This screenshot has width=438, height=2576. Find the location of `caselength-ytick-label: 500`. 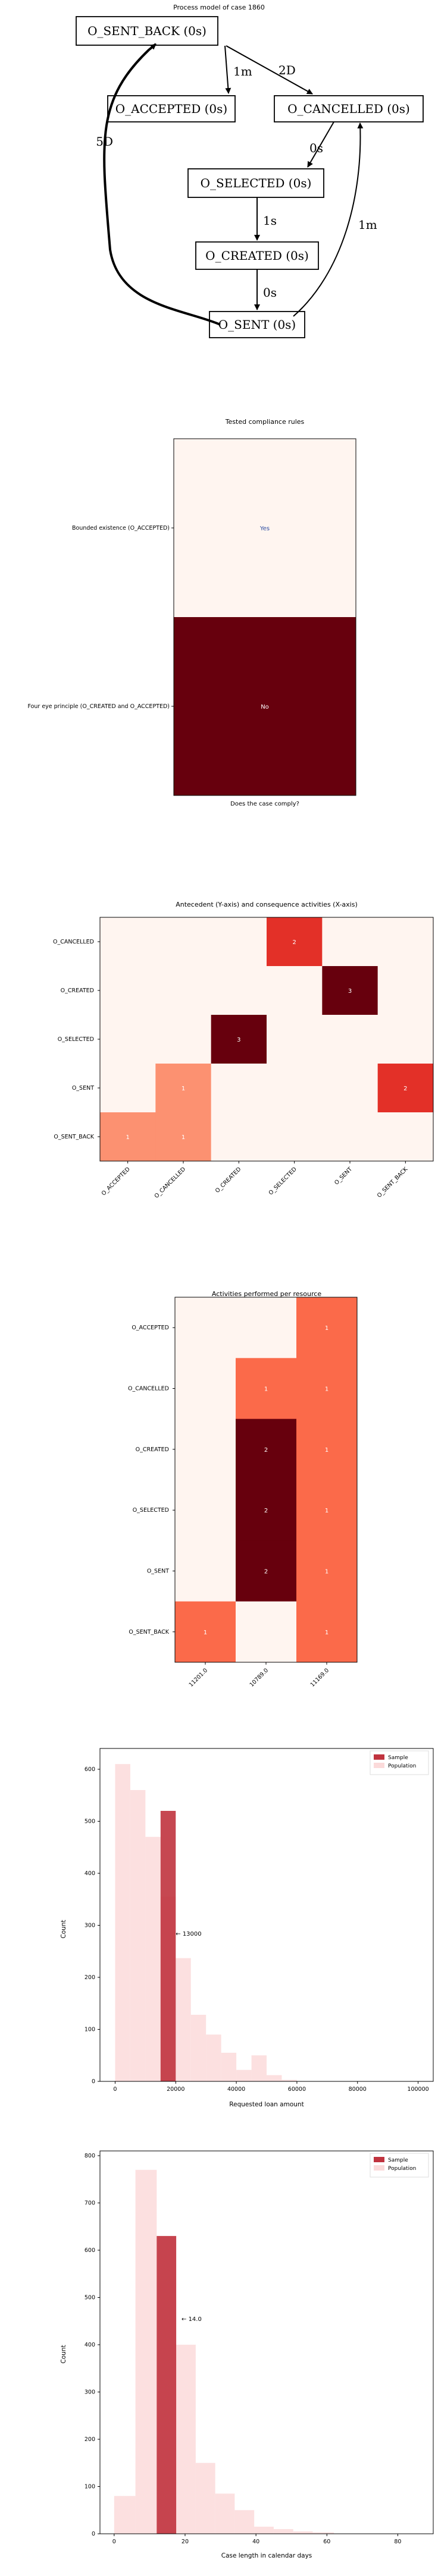

caselength-ytick-label: 500 is located at coordinates (90, 2297).